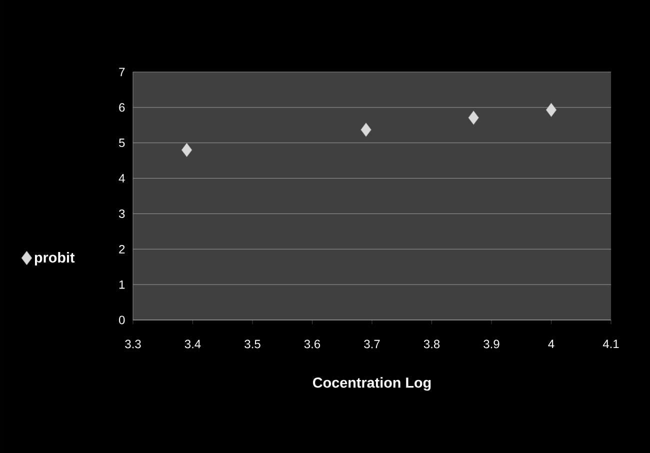 The image size is (650, 453). Describe the element at coordinates (312, 344) in the screenshot. I see `x-tick-label: 3.6` at that location.